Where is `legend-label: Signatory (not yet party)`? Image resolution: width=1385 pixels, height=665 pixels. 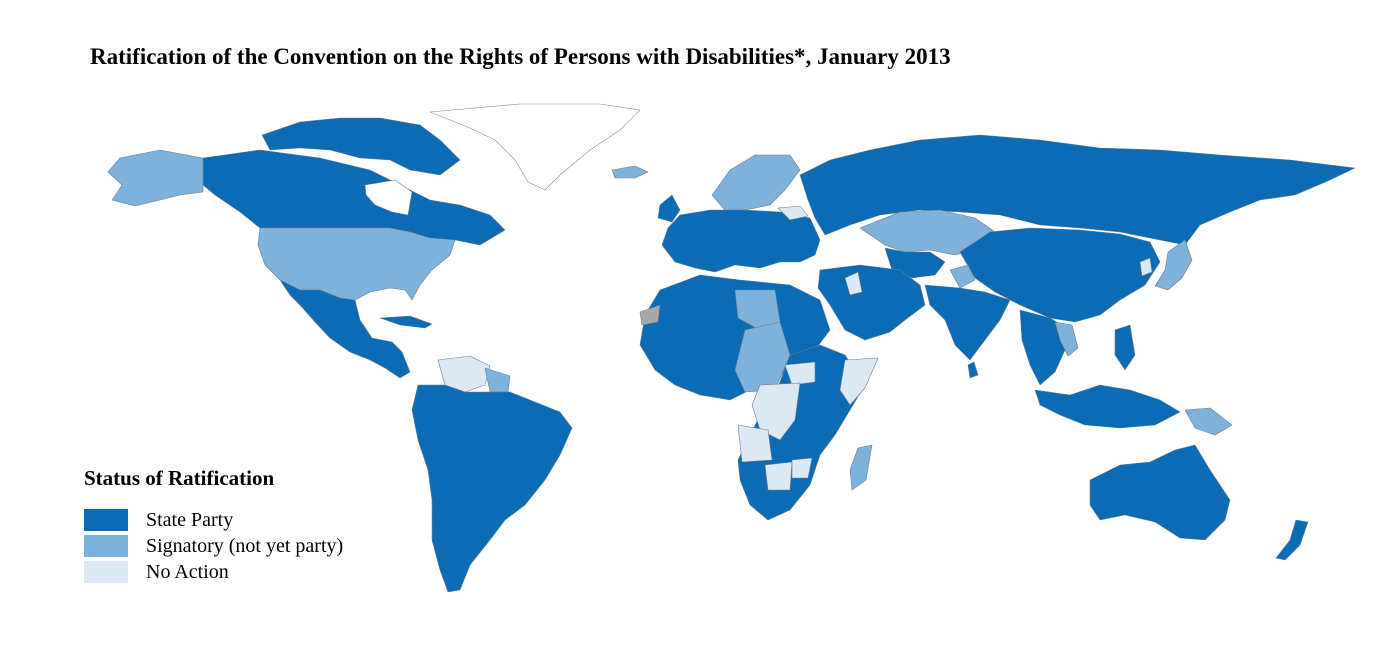
legend-label: Signatory (not yet party) is located at coordinates (245, 545).